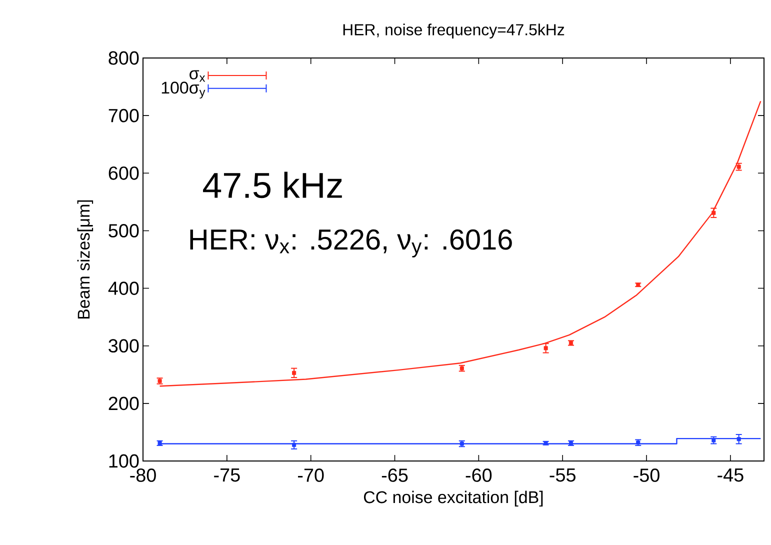  Describe the element at coordinates (198, 76) in the screenshot. I see `legend-label: σ$_{x}$` at that location.